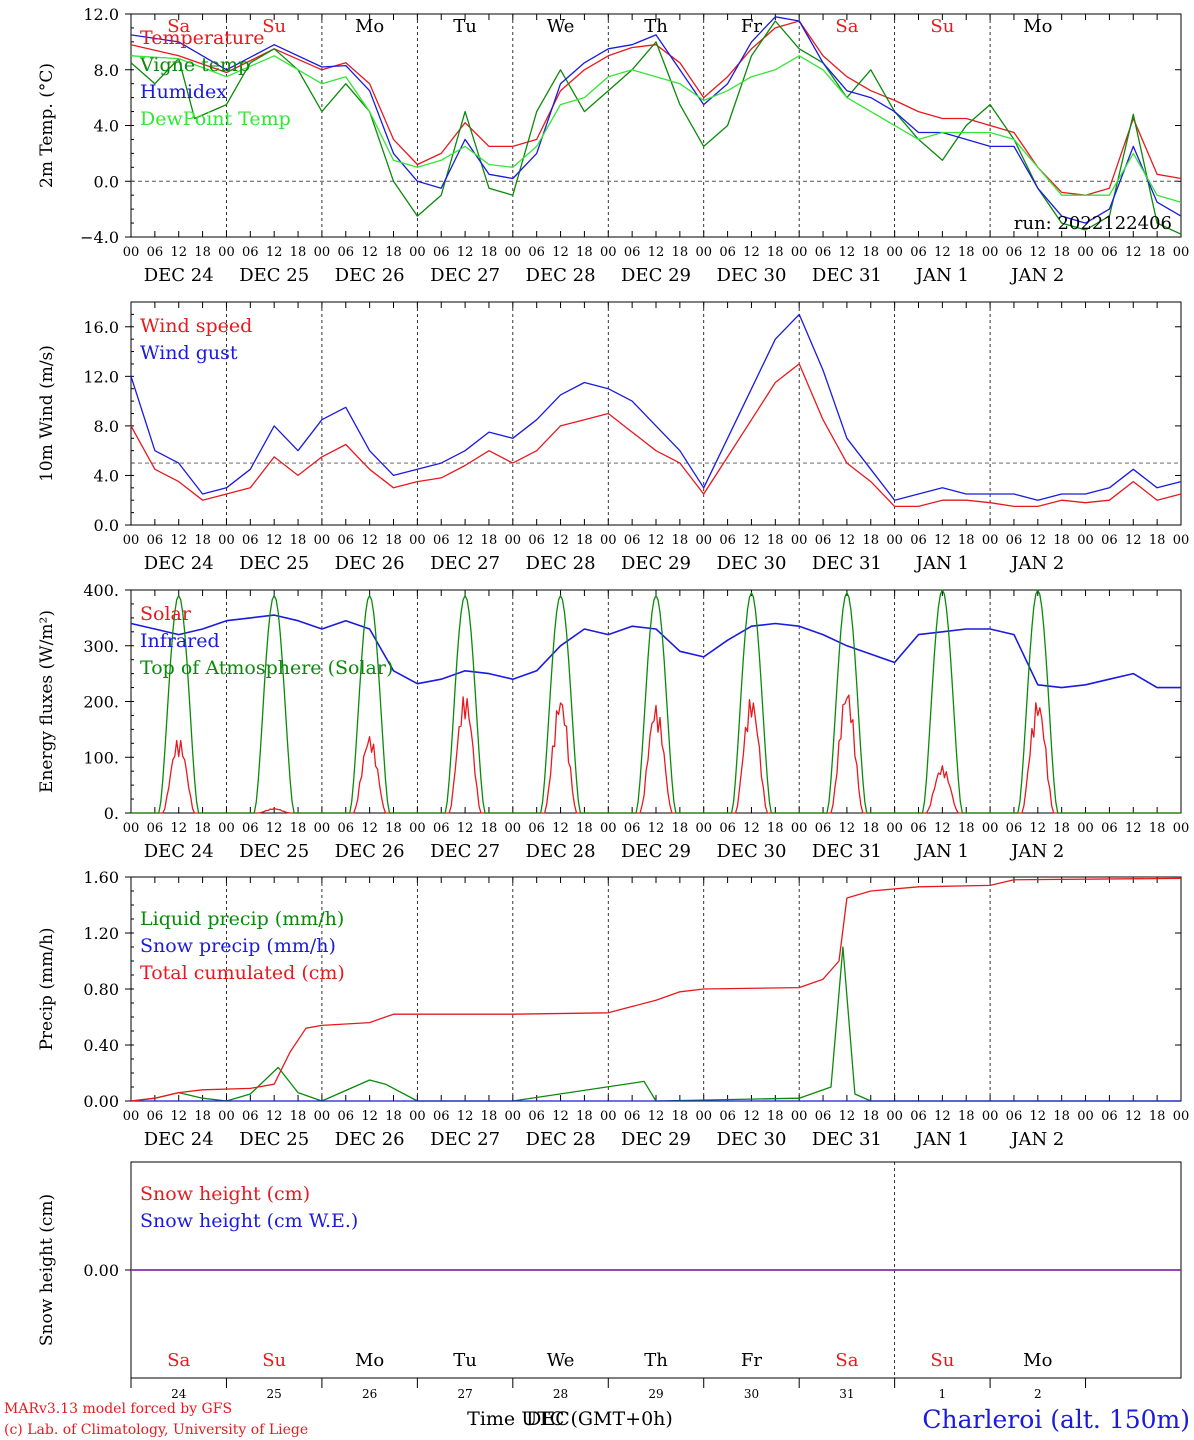 The width and height of the screenshot is (1194, 1440). What do you see at coordinates (101, 933) in the screenshot?
I see `y-tick-label: 1.20` at bounding box center [101, 933].